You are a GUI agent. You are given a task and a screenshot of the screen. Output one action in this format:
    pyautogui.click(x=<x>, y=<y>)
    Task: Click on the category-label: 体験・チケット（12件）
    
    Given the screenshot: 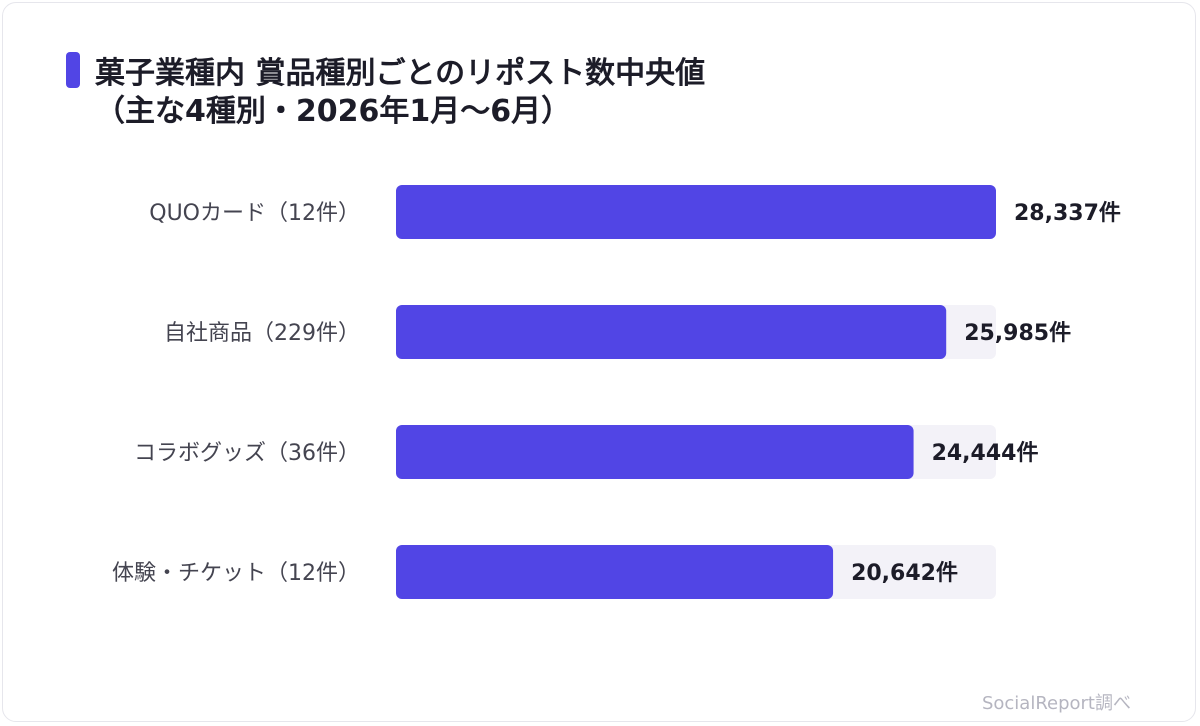 What is the action you would take?
    pyautogui.click(x=236, y=573)
    